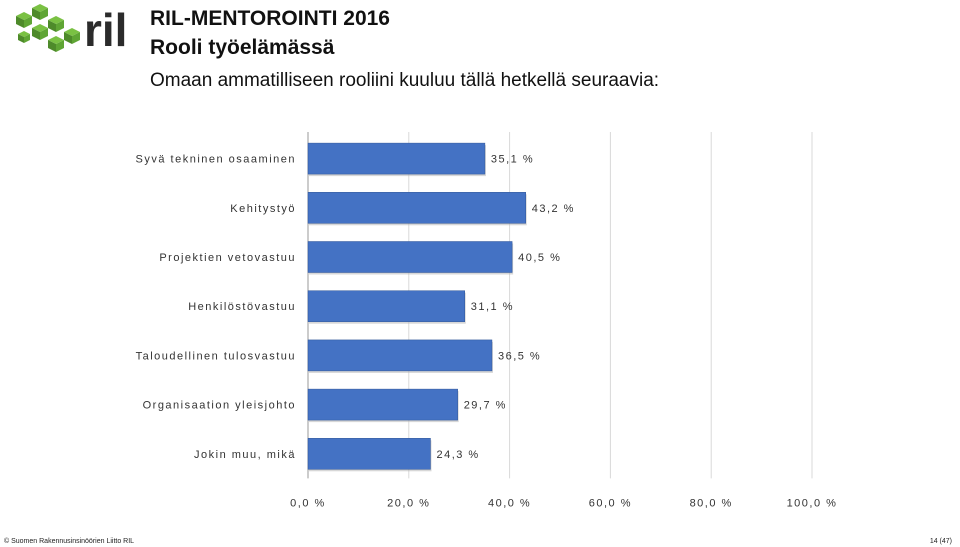 The width and height of the screenshot is (960, 547). What do you see at coordinates (105, 30) in the screenshot?
I see `logo-text: ril` at bounding box center [105, 30].